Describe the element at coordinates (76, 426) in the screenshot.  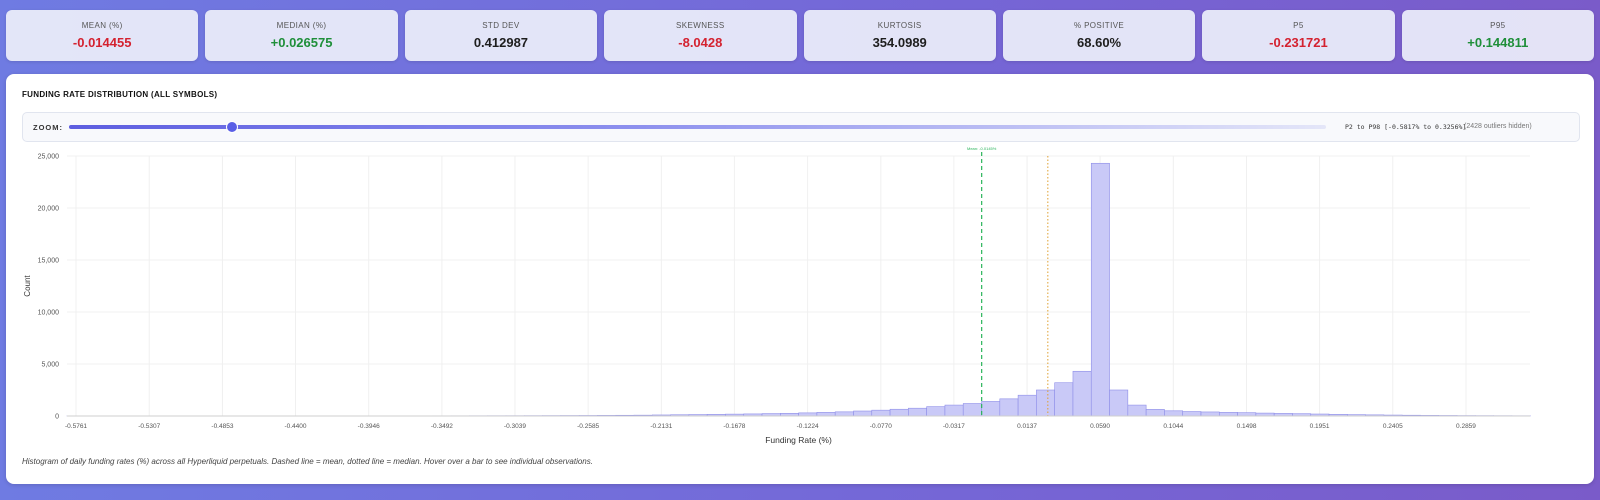
I see `x-tick-label: -0.5761` at that location.